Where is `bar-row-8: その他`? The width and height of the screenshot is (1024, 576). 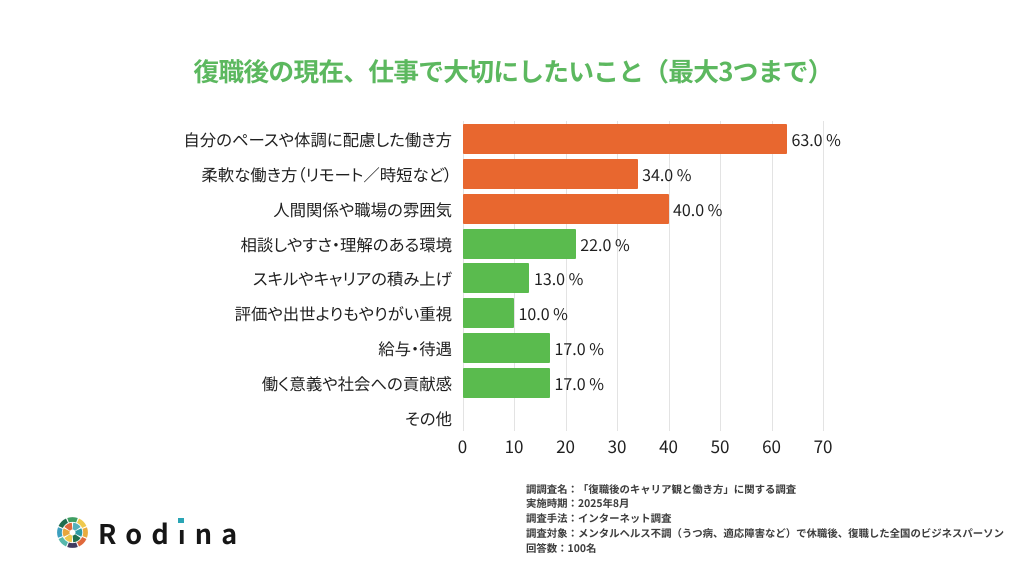
bar-row-8: その他 is located at coordinates (512, 417).